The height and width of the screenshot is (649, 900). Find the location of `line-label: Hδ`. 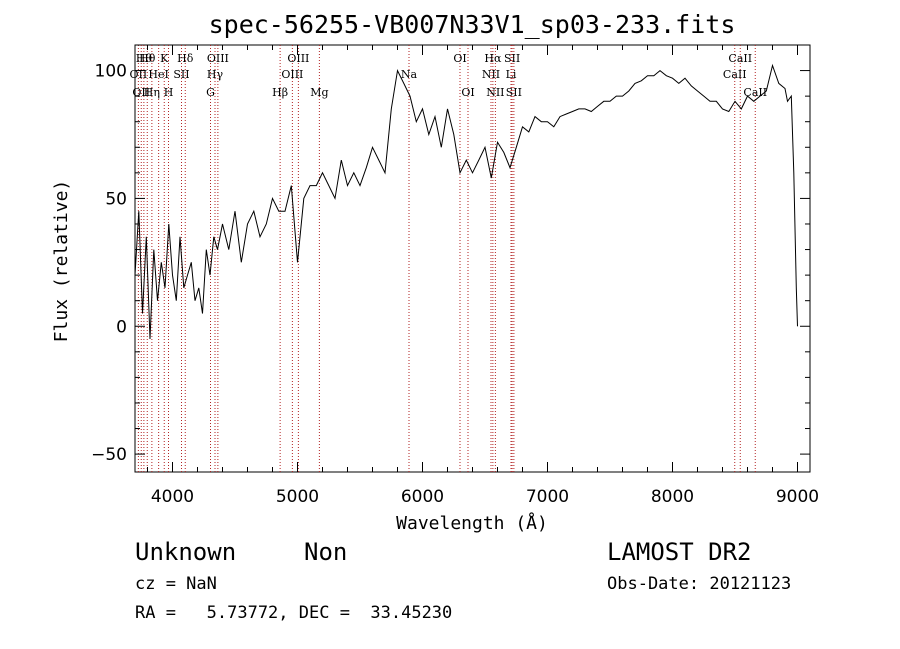

line-label: Hδ is located at coordinates (185, 58).